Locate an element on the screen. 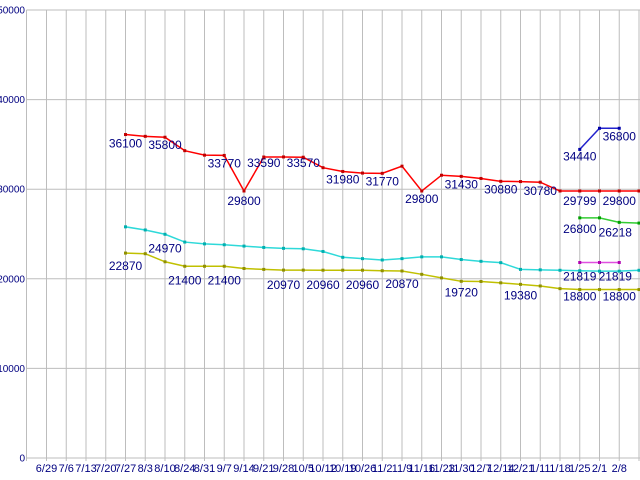 The image size is (640, 480). x-tick-label: 10/5 is located at coordinates (303, 469).